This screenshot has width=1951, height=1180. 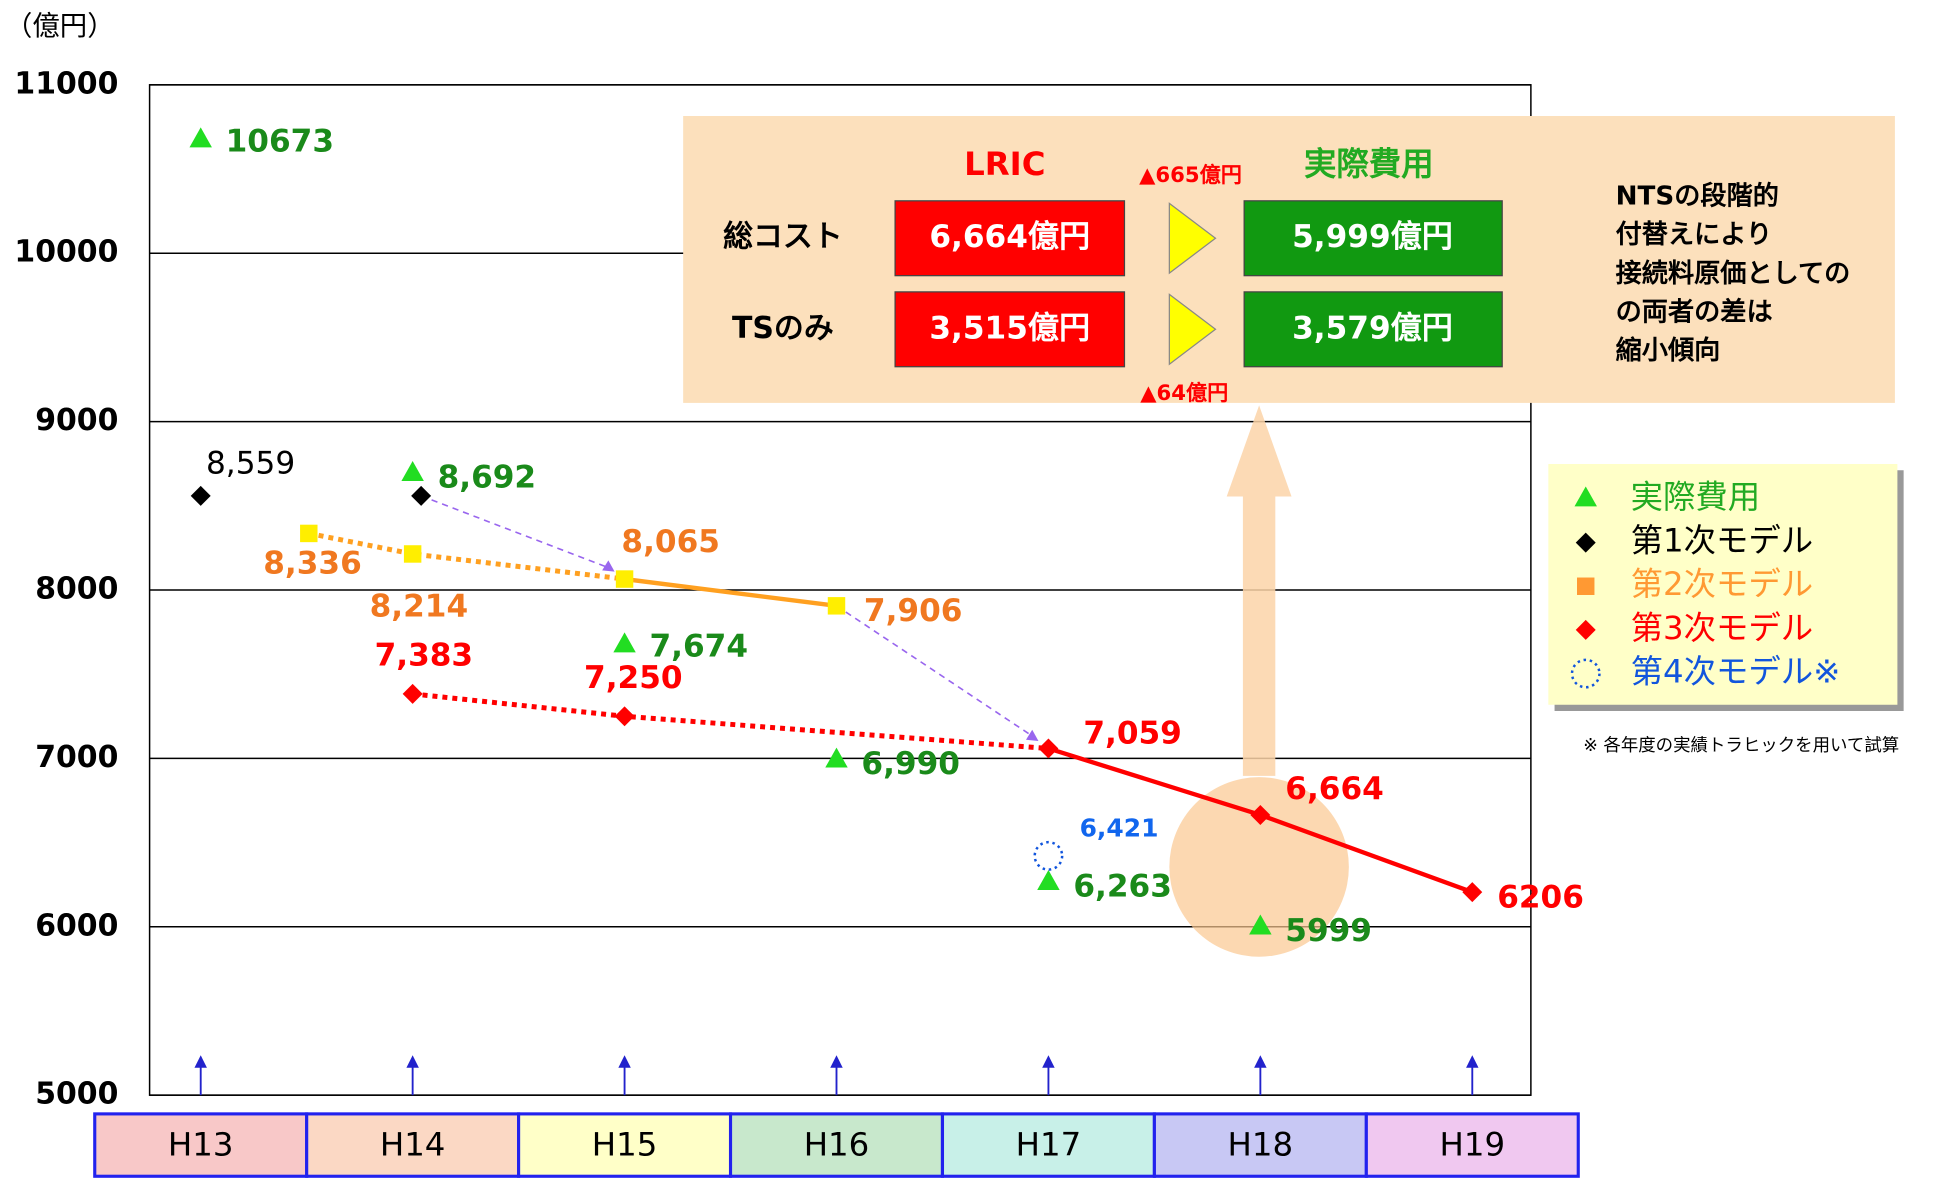 What do you see at coordinates (1259, 867) in the screenshot?
I see `highlight-circle` at bounding box center [1259, 867].